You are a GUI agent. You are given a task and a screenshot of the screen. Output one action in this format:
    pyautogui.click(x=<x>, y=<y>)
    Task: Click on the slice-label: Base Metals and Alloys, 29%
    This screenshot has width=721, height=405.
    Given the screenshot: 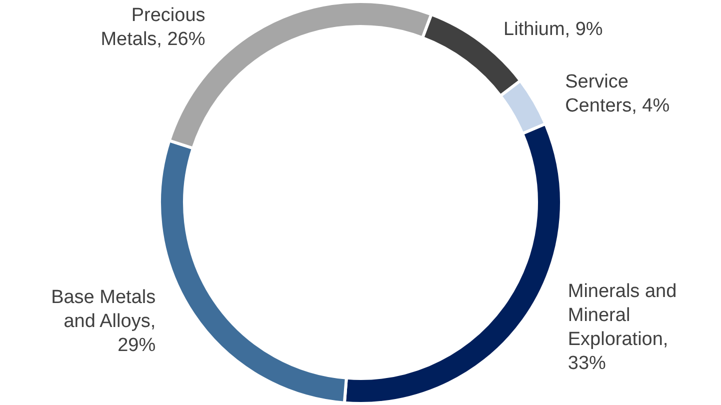 What is the action you would take?
    pyautogui.click(x=103, y=321)
    